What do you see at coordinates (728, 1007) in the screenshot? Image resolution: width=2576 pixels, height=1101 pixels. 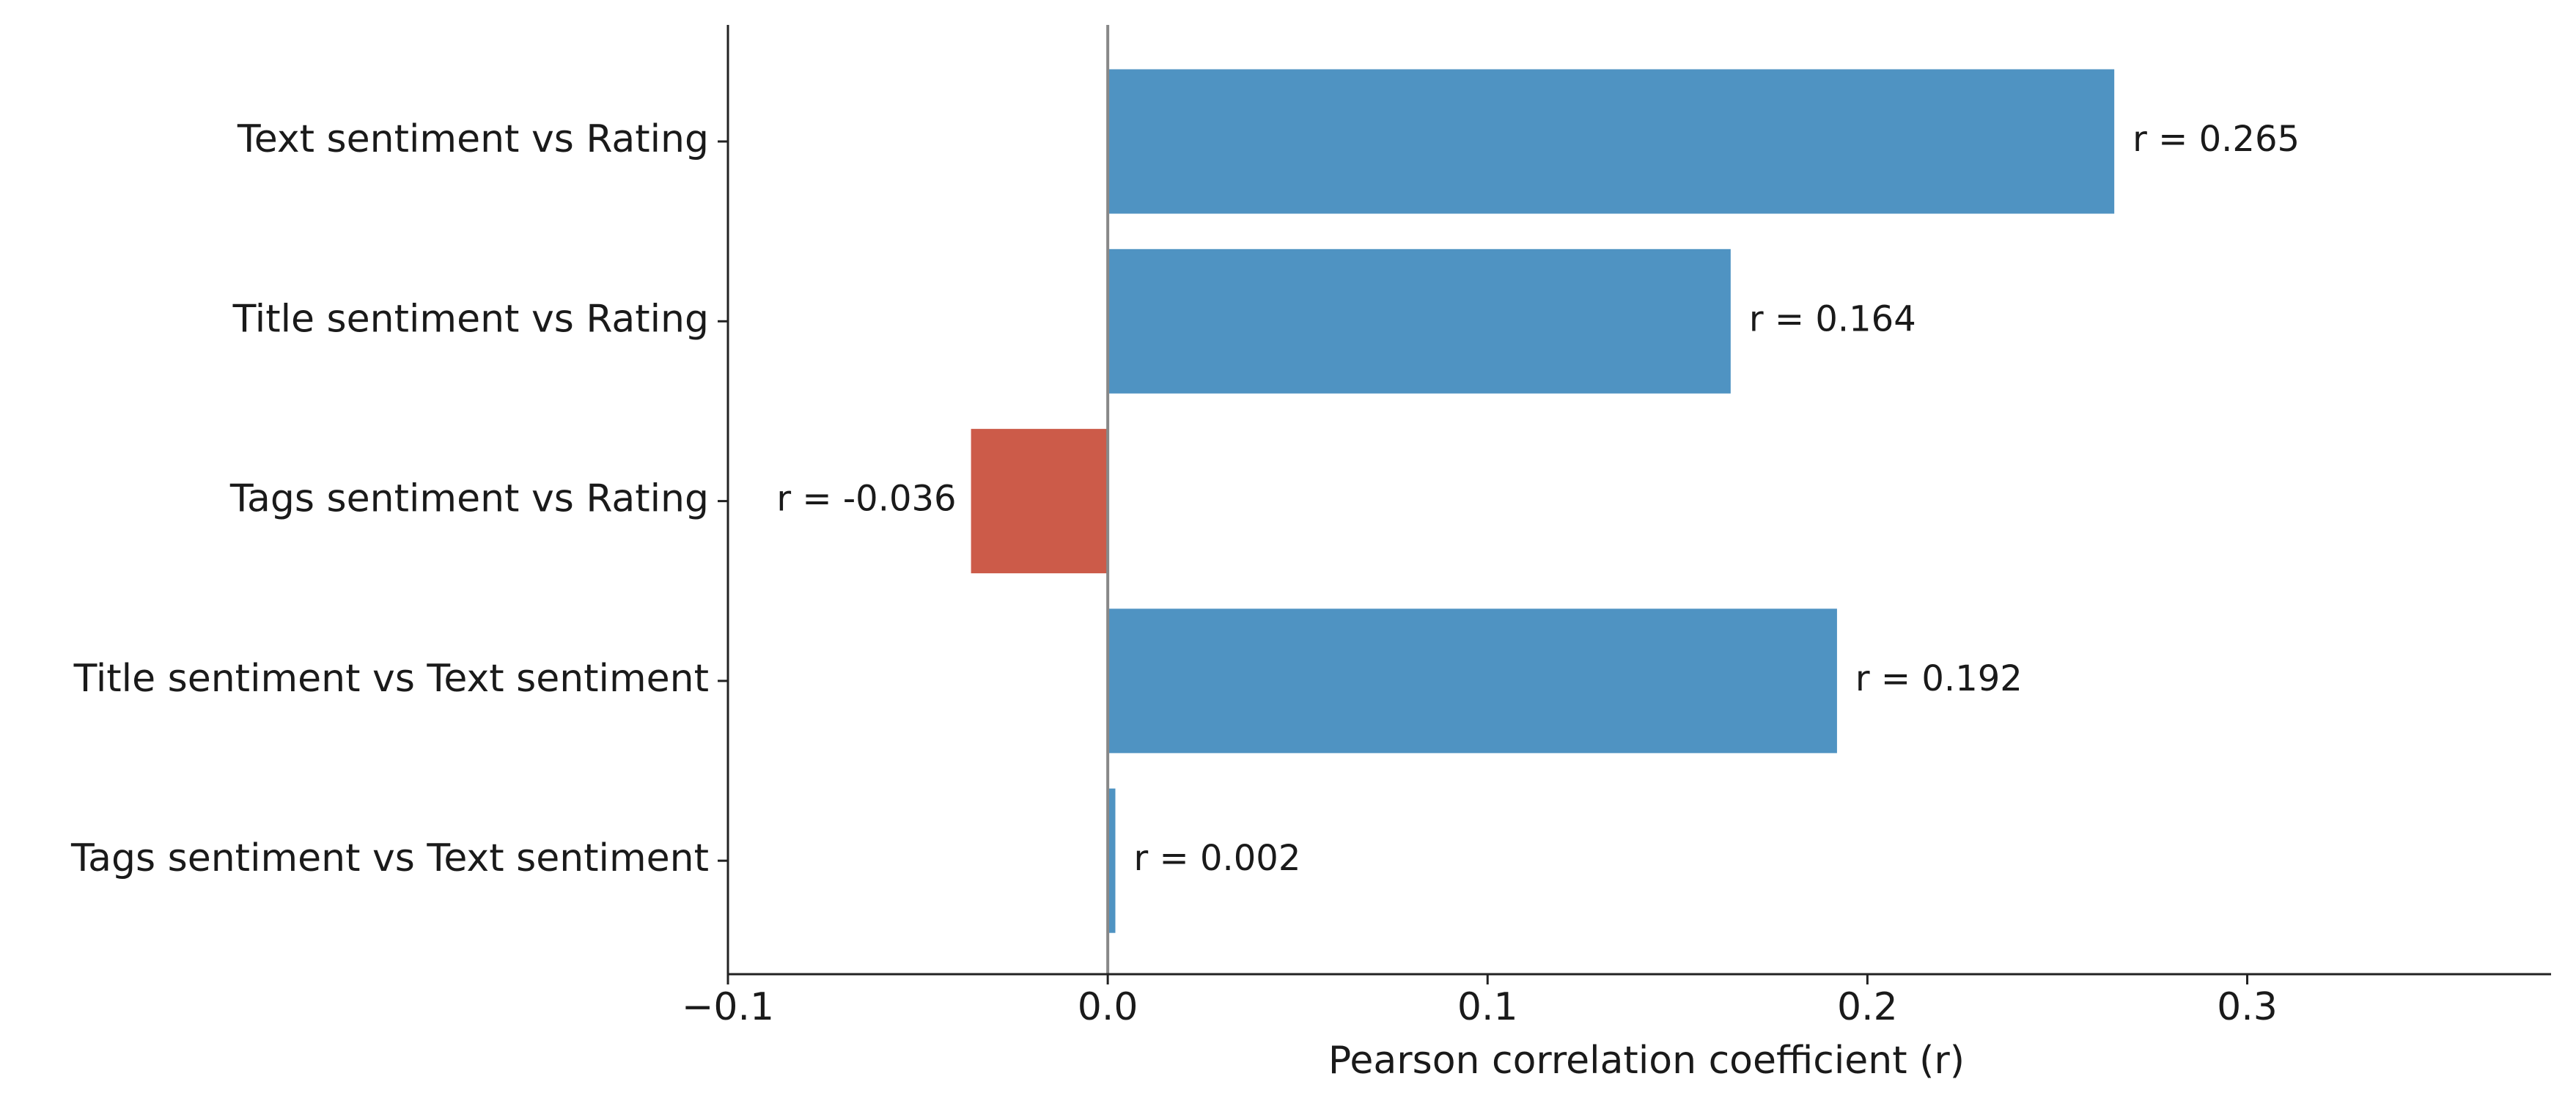 I see `x-tick-label: −0.1` at bounding box center [728, 1007].